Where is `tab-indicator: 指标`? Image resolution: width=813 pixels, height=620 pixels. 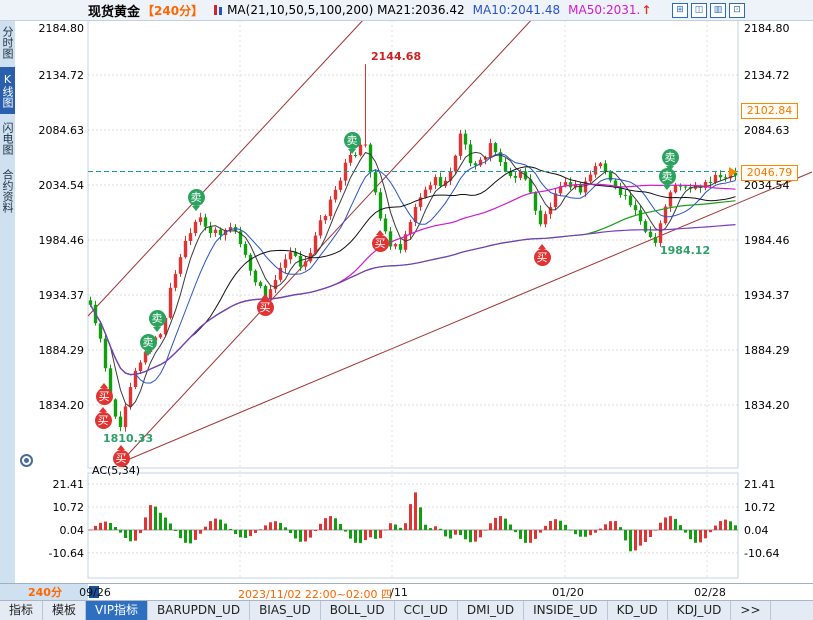 tab-indicator: 指标 is located at coordinates (22, 610).